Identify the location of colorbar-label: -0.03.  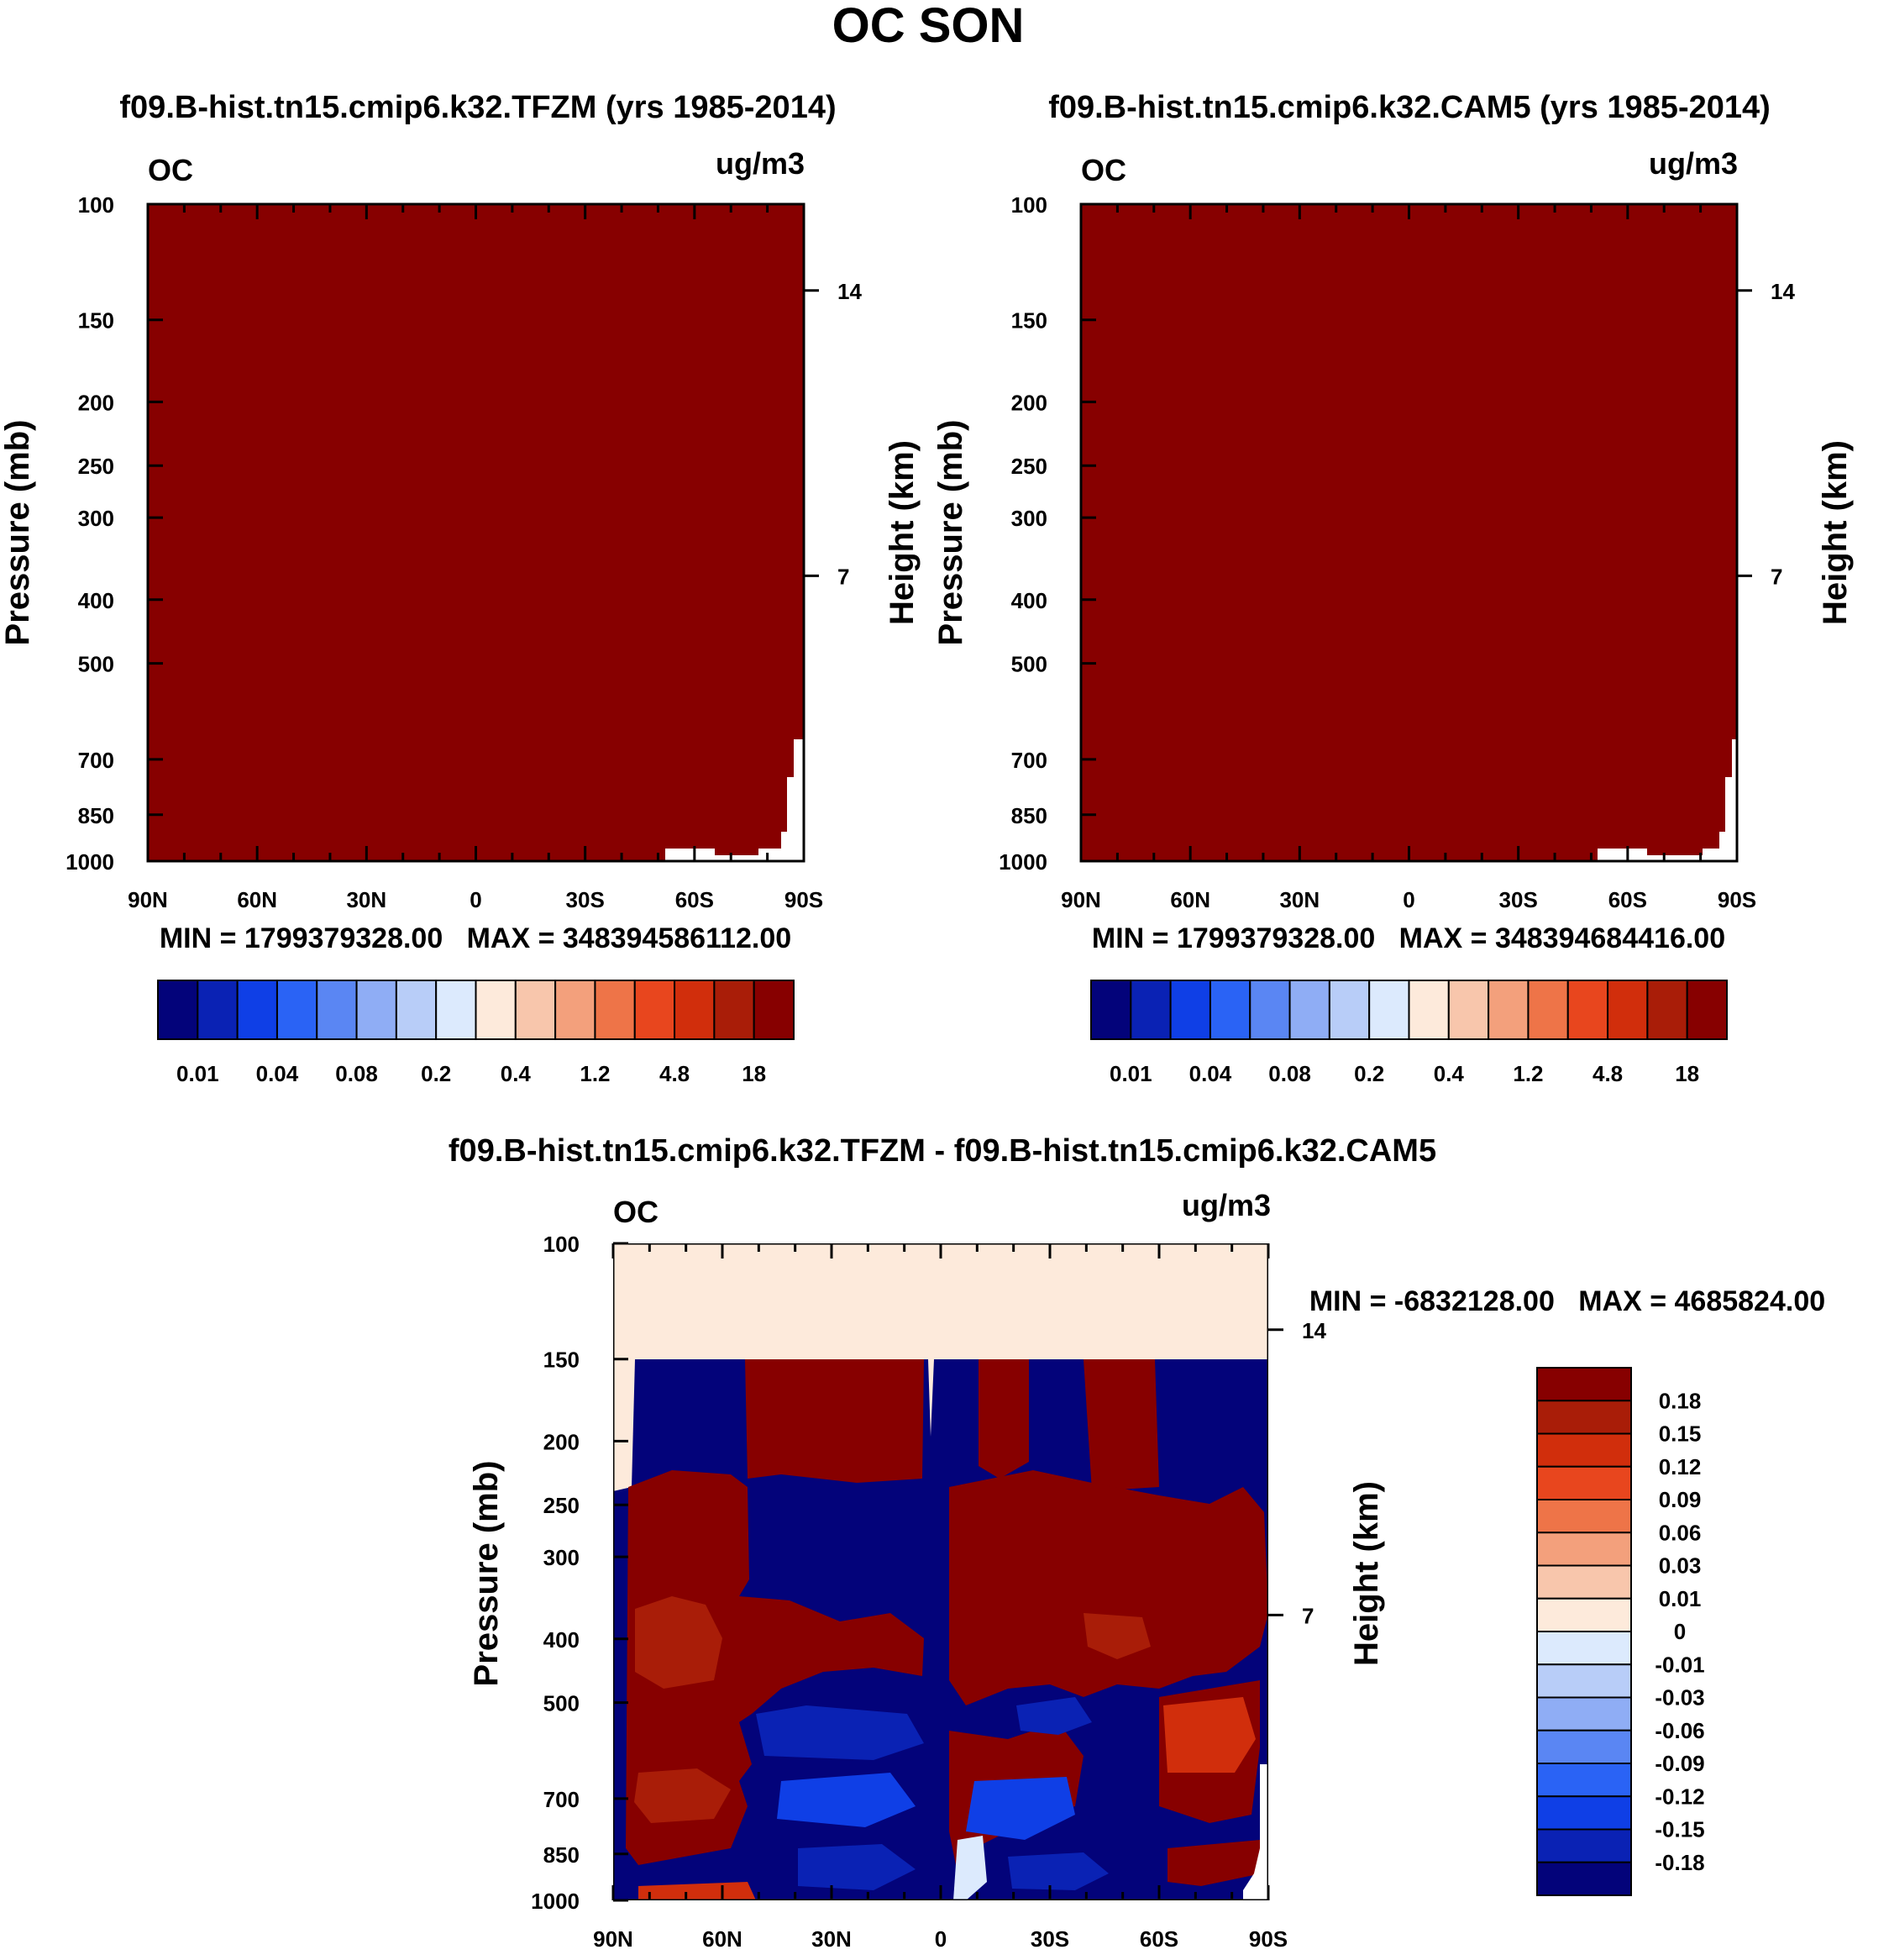
(1679, 1697).